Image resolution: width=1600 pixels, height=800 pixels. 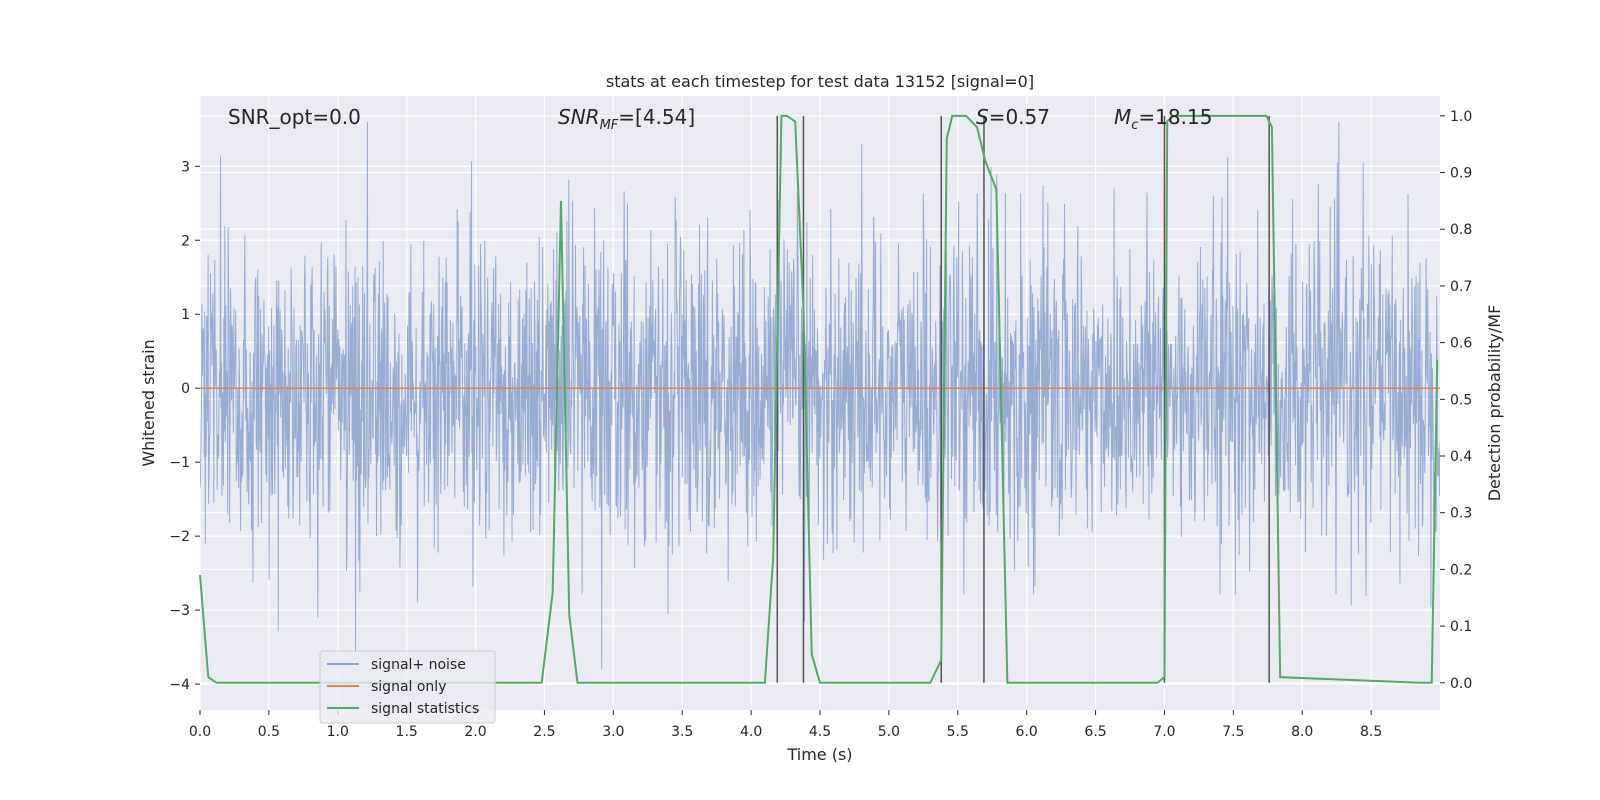 What do you see at coordinates (179, 611) in the screenshot?
I see `y-left-tick-label: −3` at bounding box center [179, 611].